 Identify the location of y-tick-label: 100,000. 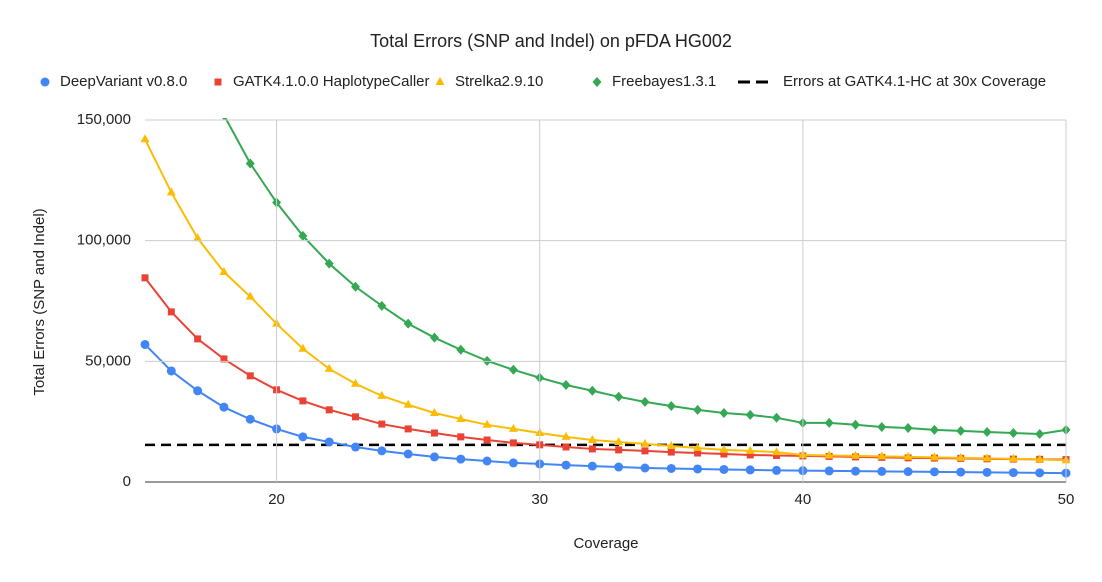
(104, 240).